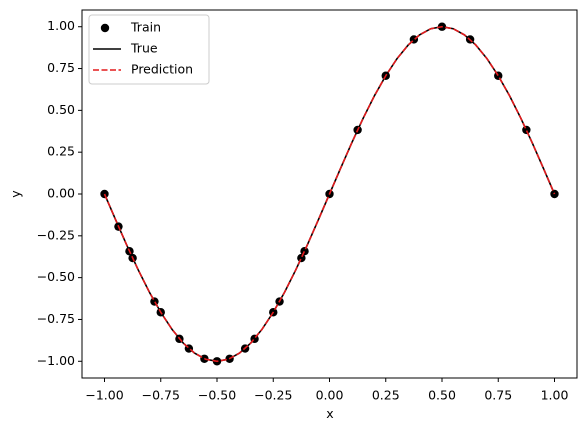 This screenshot has width=587, height=436. What do you see at coordinates (61, 151) in the screenshot?
I see `y-tick-label: 0.25` at bounding box center [61, 151].